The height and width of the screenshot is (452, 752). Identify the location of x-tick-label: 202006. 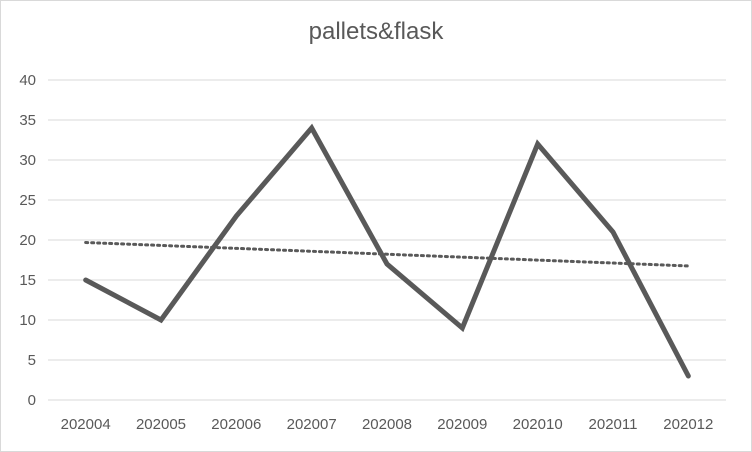
(236, 424).